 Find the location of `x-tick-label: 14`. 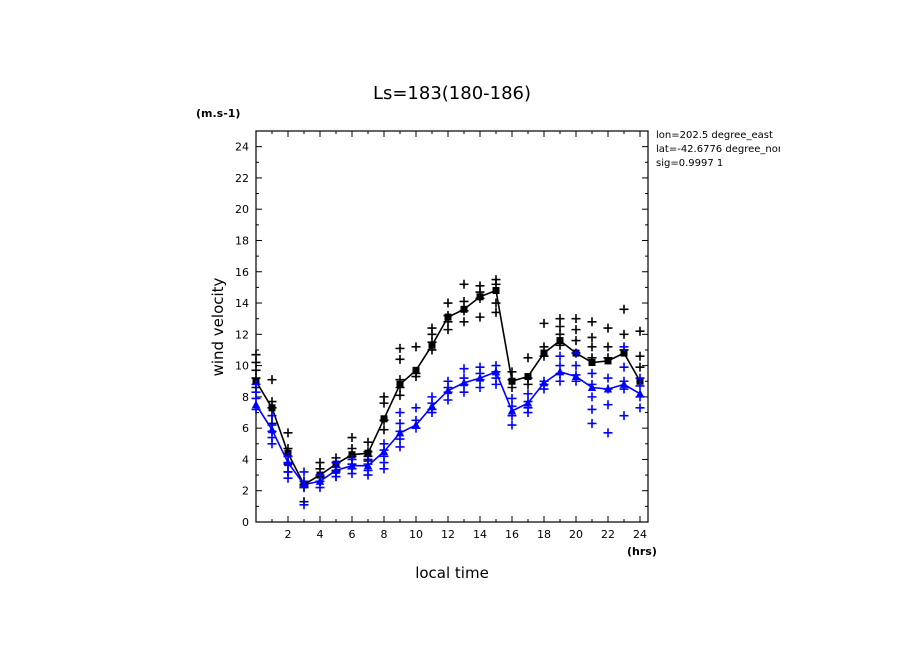

x-tick-label: 14 is located at coordinates (480, 534).